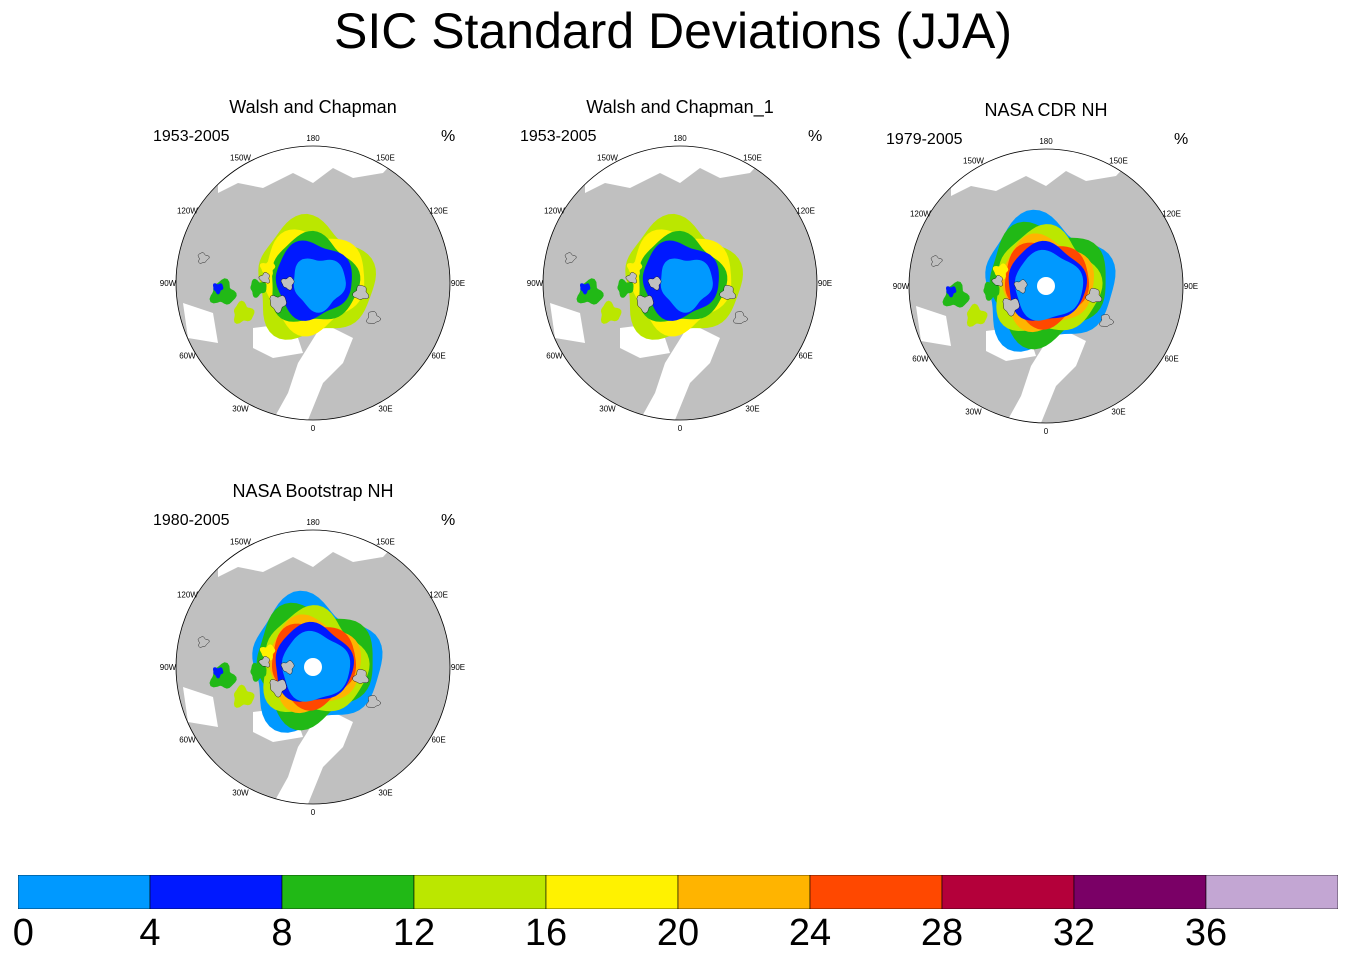  Describe the element at coordinates (1046, 110) in the screenshot. I see `panel-title: NASA CDR NH` at that location.